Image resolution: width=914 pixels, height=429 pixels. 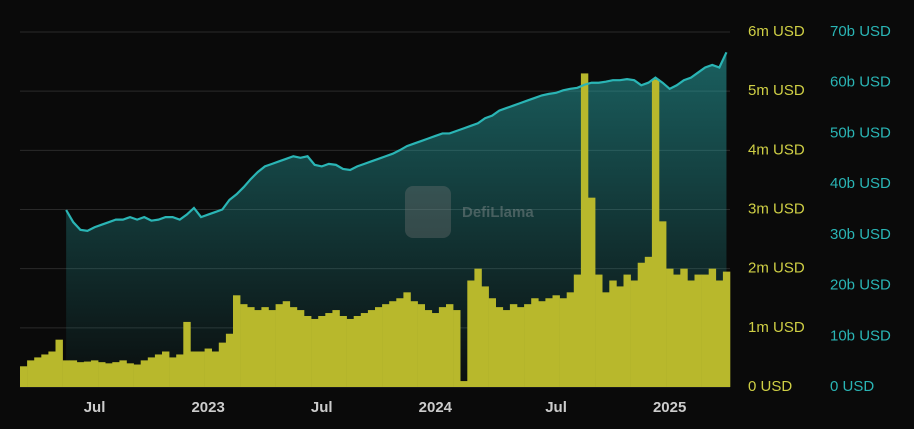 I want to click on y2-tick-label: 50b USD, so click(x=860, y=132).